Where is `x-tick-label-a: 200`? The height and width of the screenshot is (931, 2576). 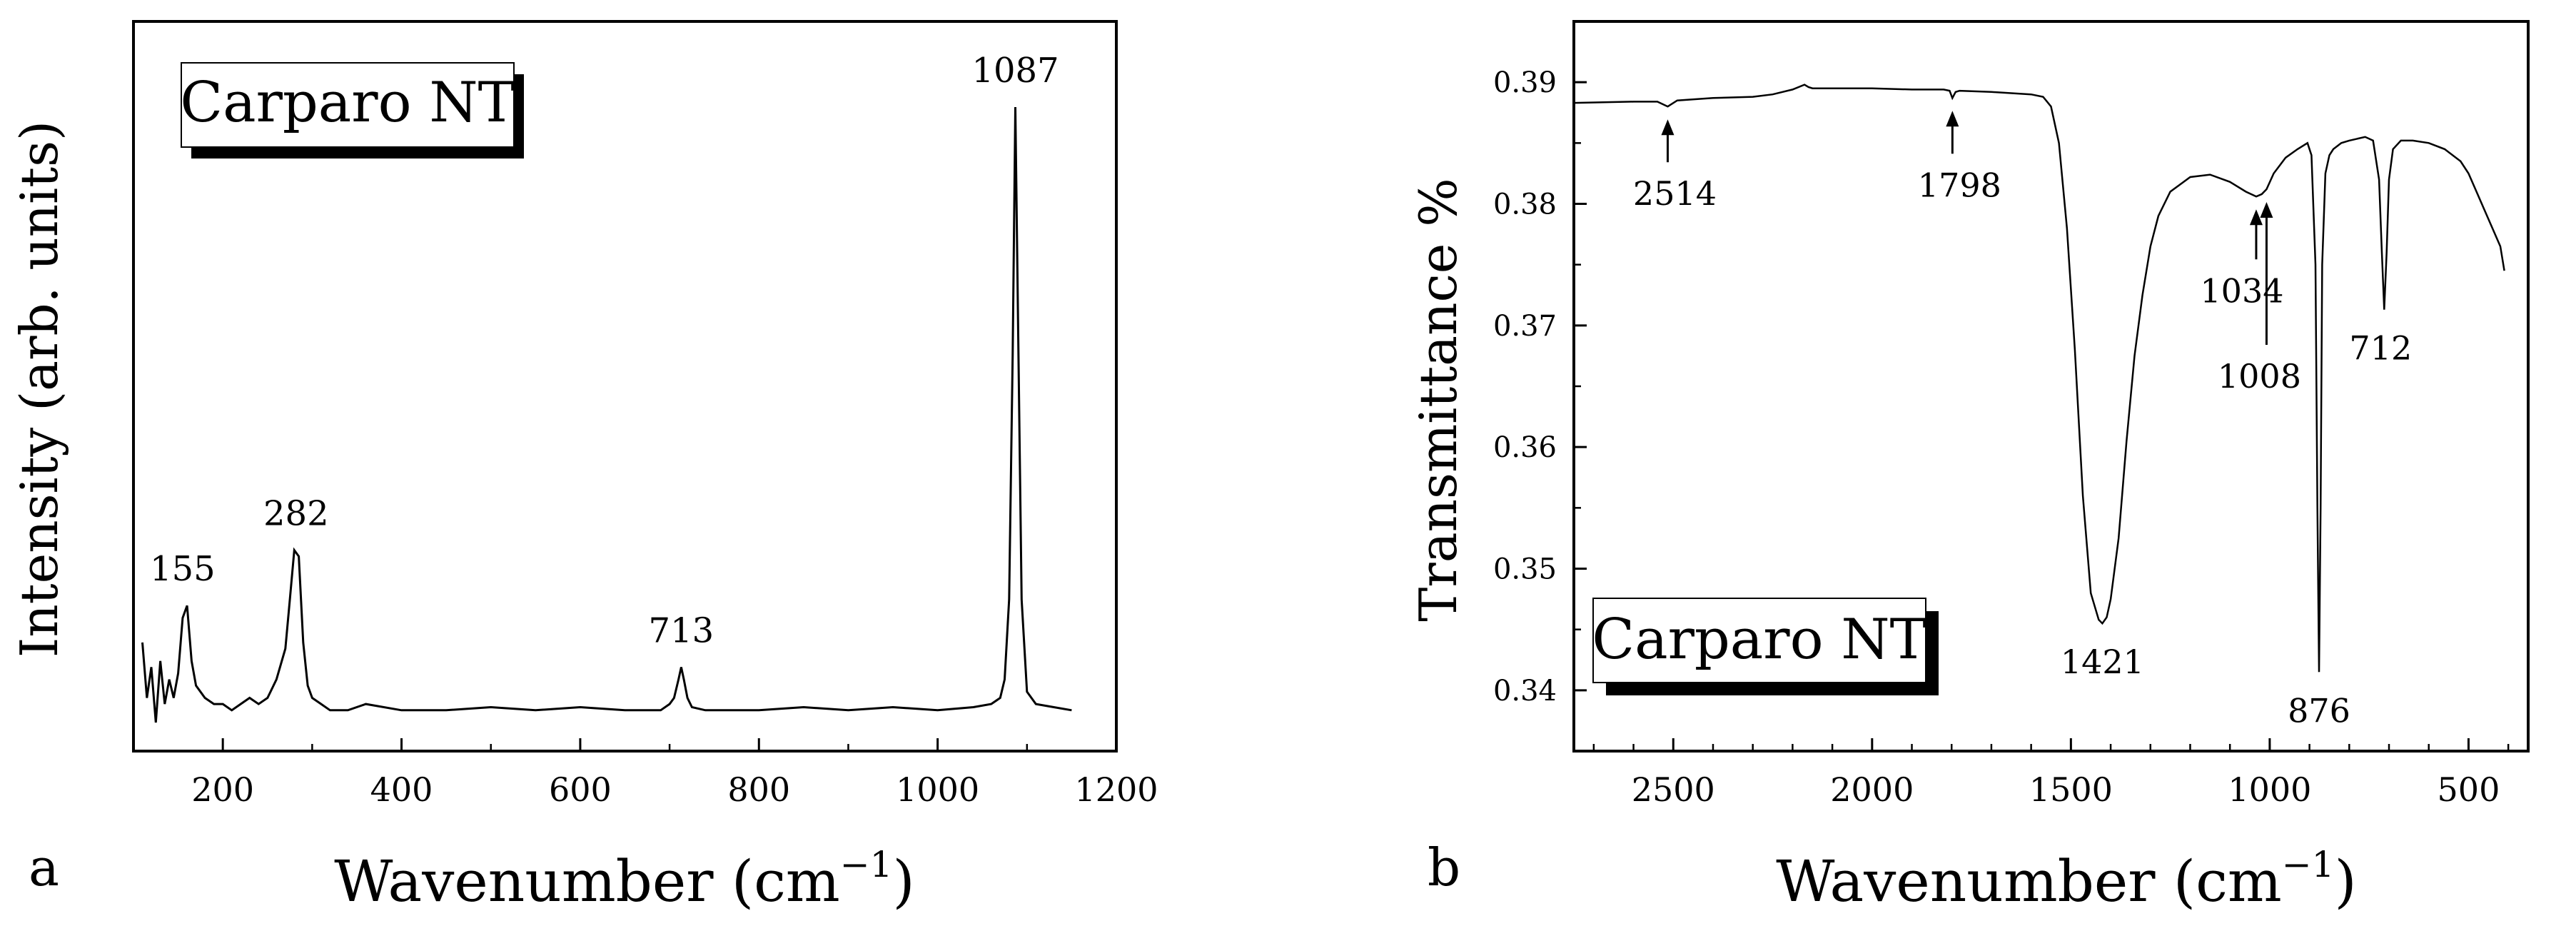
x-tick-label-a: 200 is located at coordinates (222, 789).